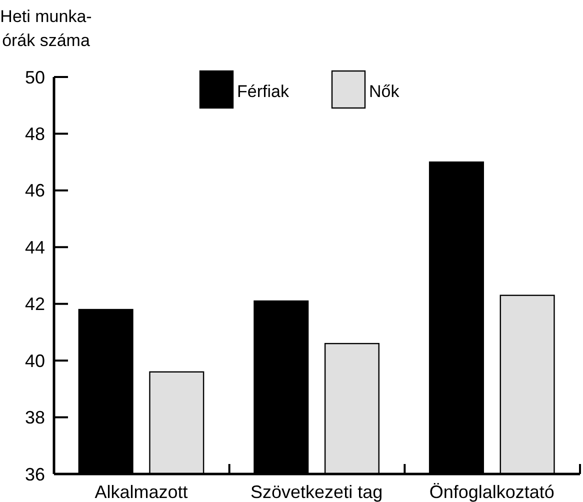 This screenshot has height=502, width=583. Describe the element at coordinates (46, 28) in the screenshot. I see `y-axis-title: Heti munka- órák száma` at that location.